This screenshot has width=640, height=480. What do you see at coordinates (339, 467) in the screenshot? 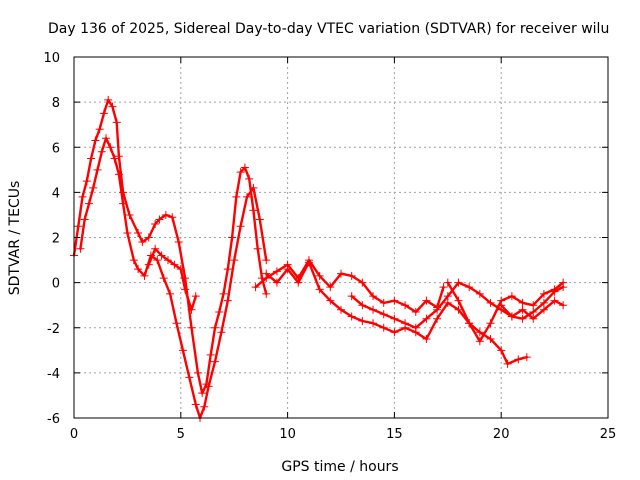
I see `x-axis-title: GPS time / hours` at bounding box center [339, 467].